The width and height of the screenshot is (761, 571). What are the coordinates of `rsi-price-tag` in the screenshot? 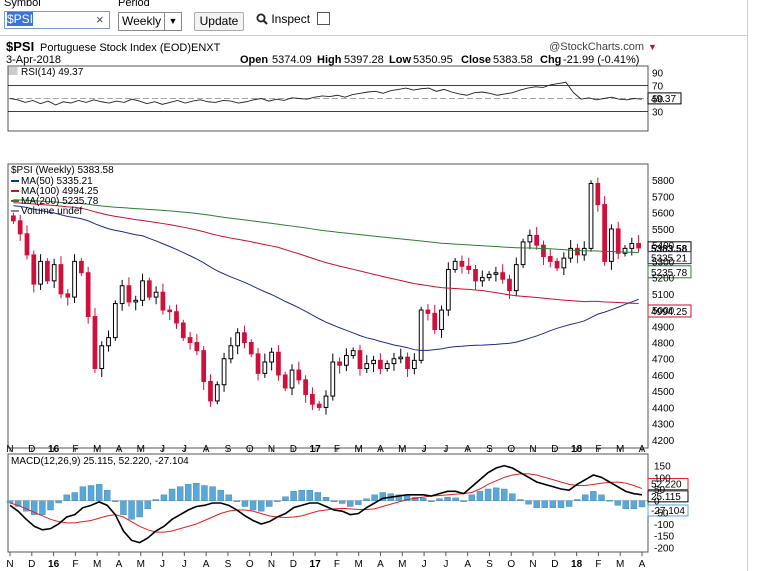 It's located at (664, 98).